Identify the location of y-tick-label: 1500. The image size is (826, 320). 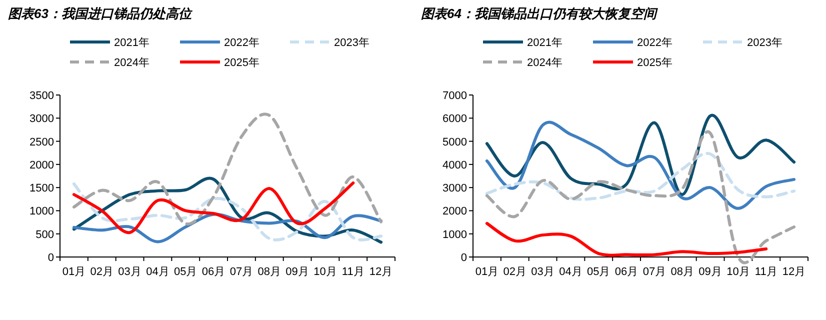
(42, 188).